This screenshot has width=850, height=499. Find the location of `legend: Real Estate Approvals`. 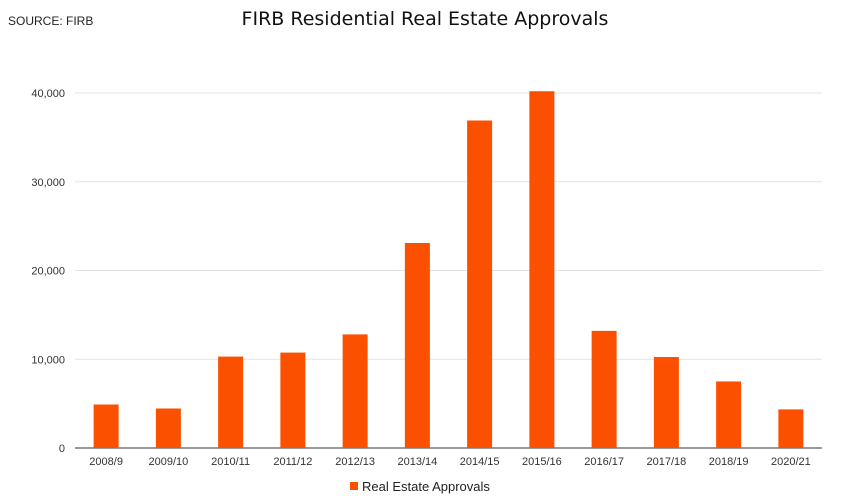

legend: Real Estate Approvals is located at coordinates (420, 486).